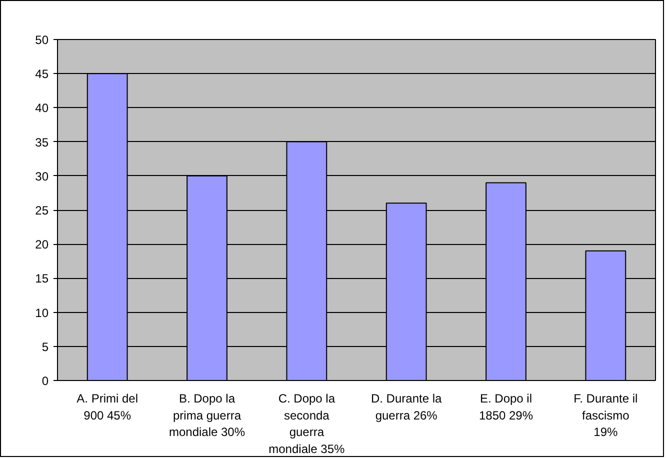  What do you see at coordinates (406, 407) in the screenshot?
I see `x-tick-label: D. Durante la guerra 26%` at bounding box center [406, 407].